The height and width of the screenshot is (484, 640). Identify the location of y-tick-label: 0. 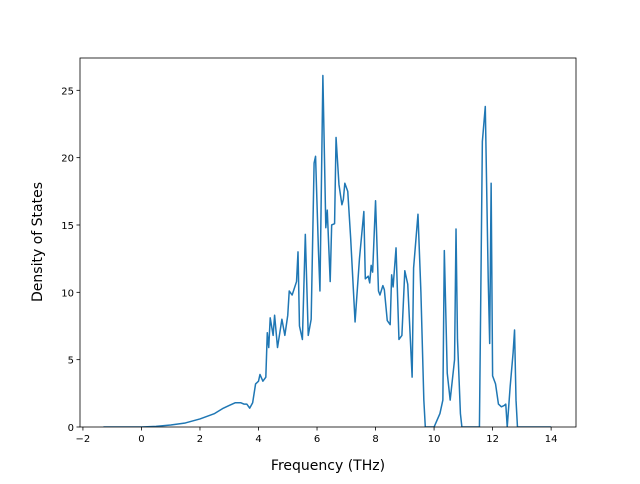
(71, 428).